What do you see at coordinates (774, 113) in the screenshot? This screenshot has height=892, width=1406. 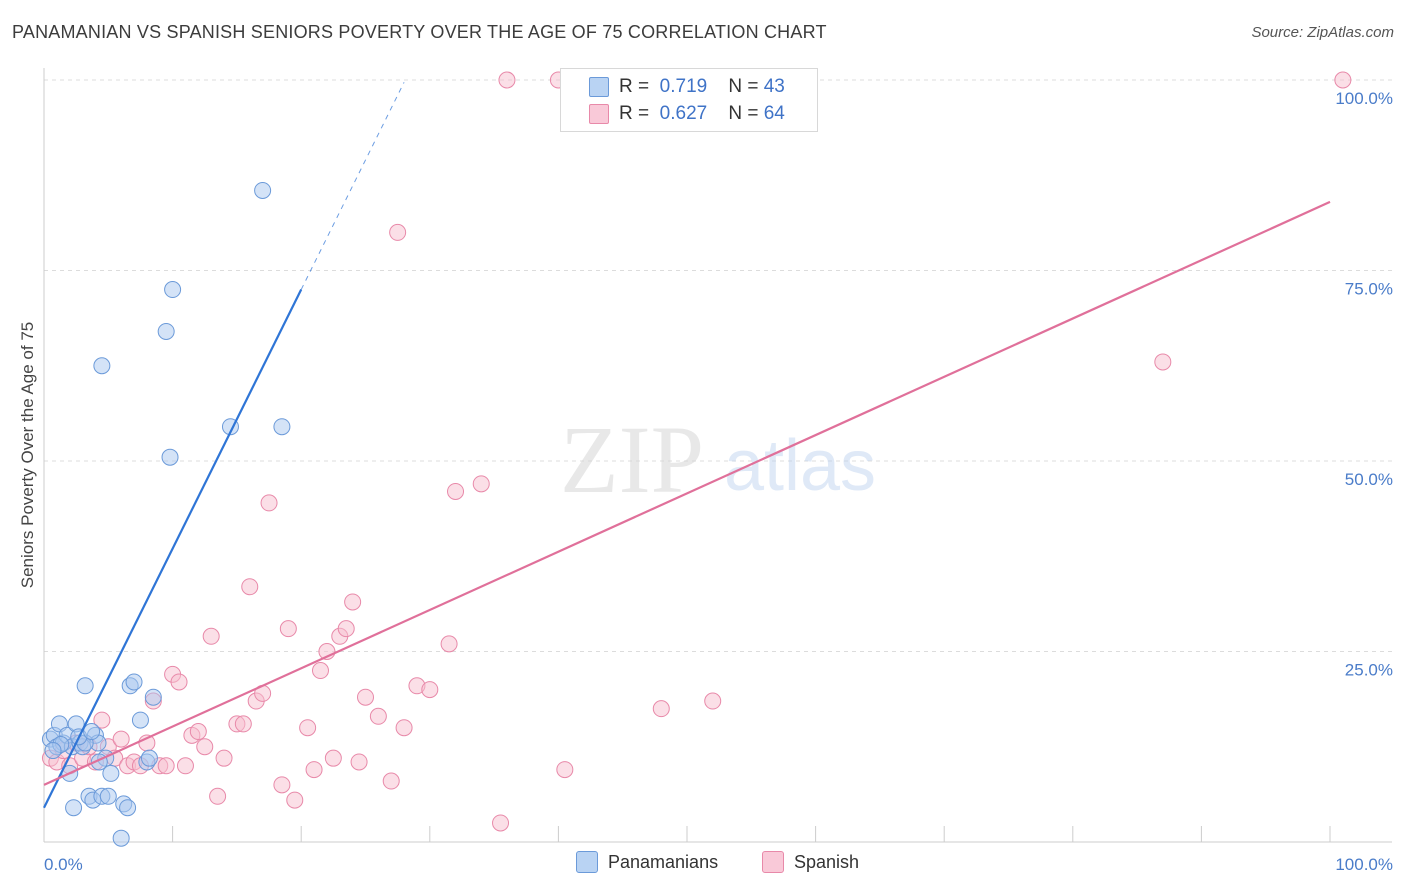 I see `n-value: 64` at bounding box center [774, 113].